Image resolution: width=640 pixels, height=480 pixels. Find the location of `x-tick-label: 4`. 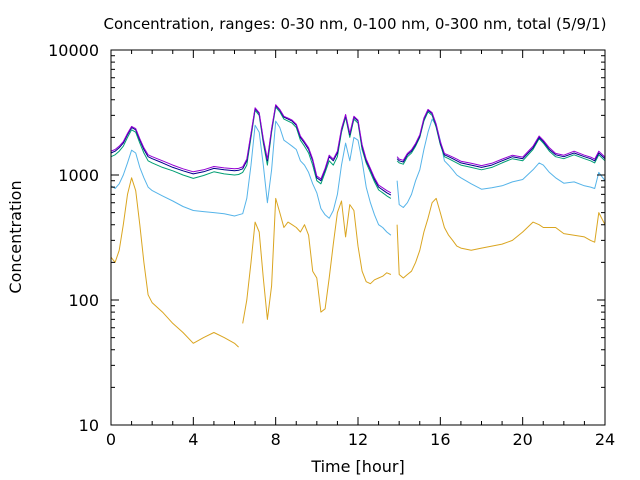

x-tick-label: 4 is located at coordinates (193, 439).